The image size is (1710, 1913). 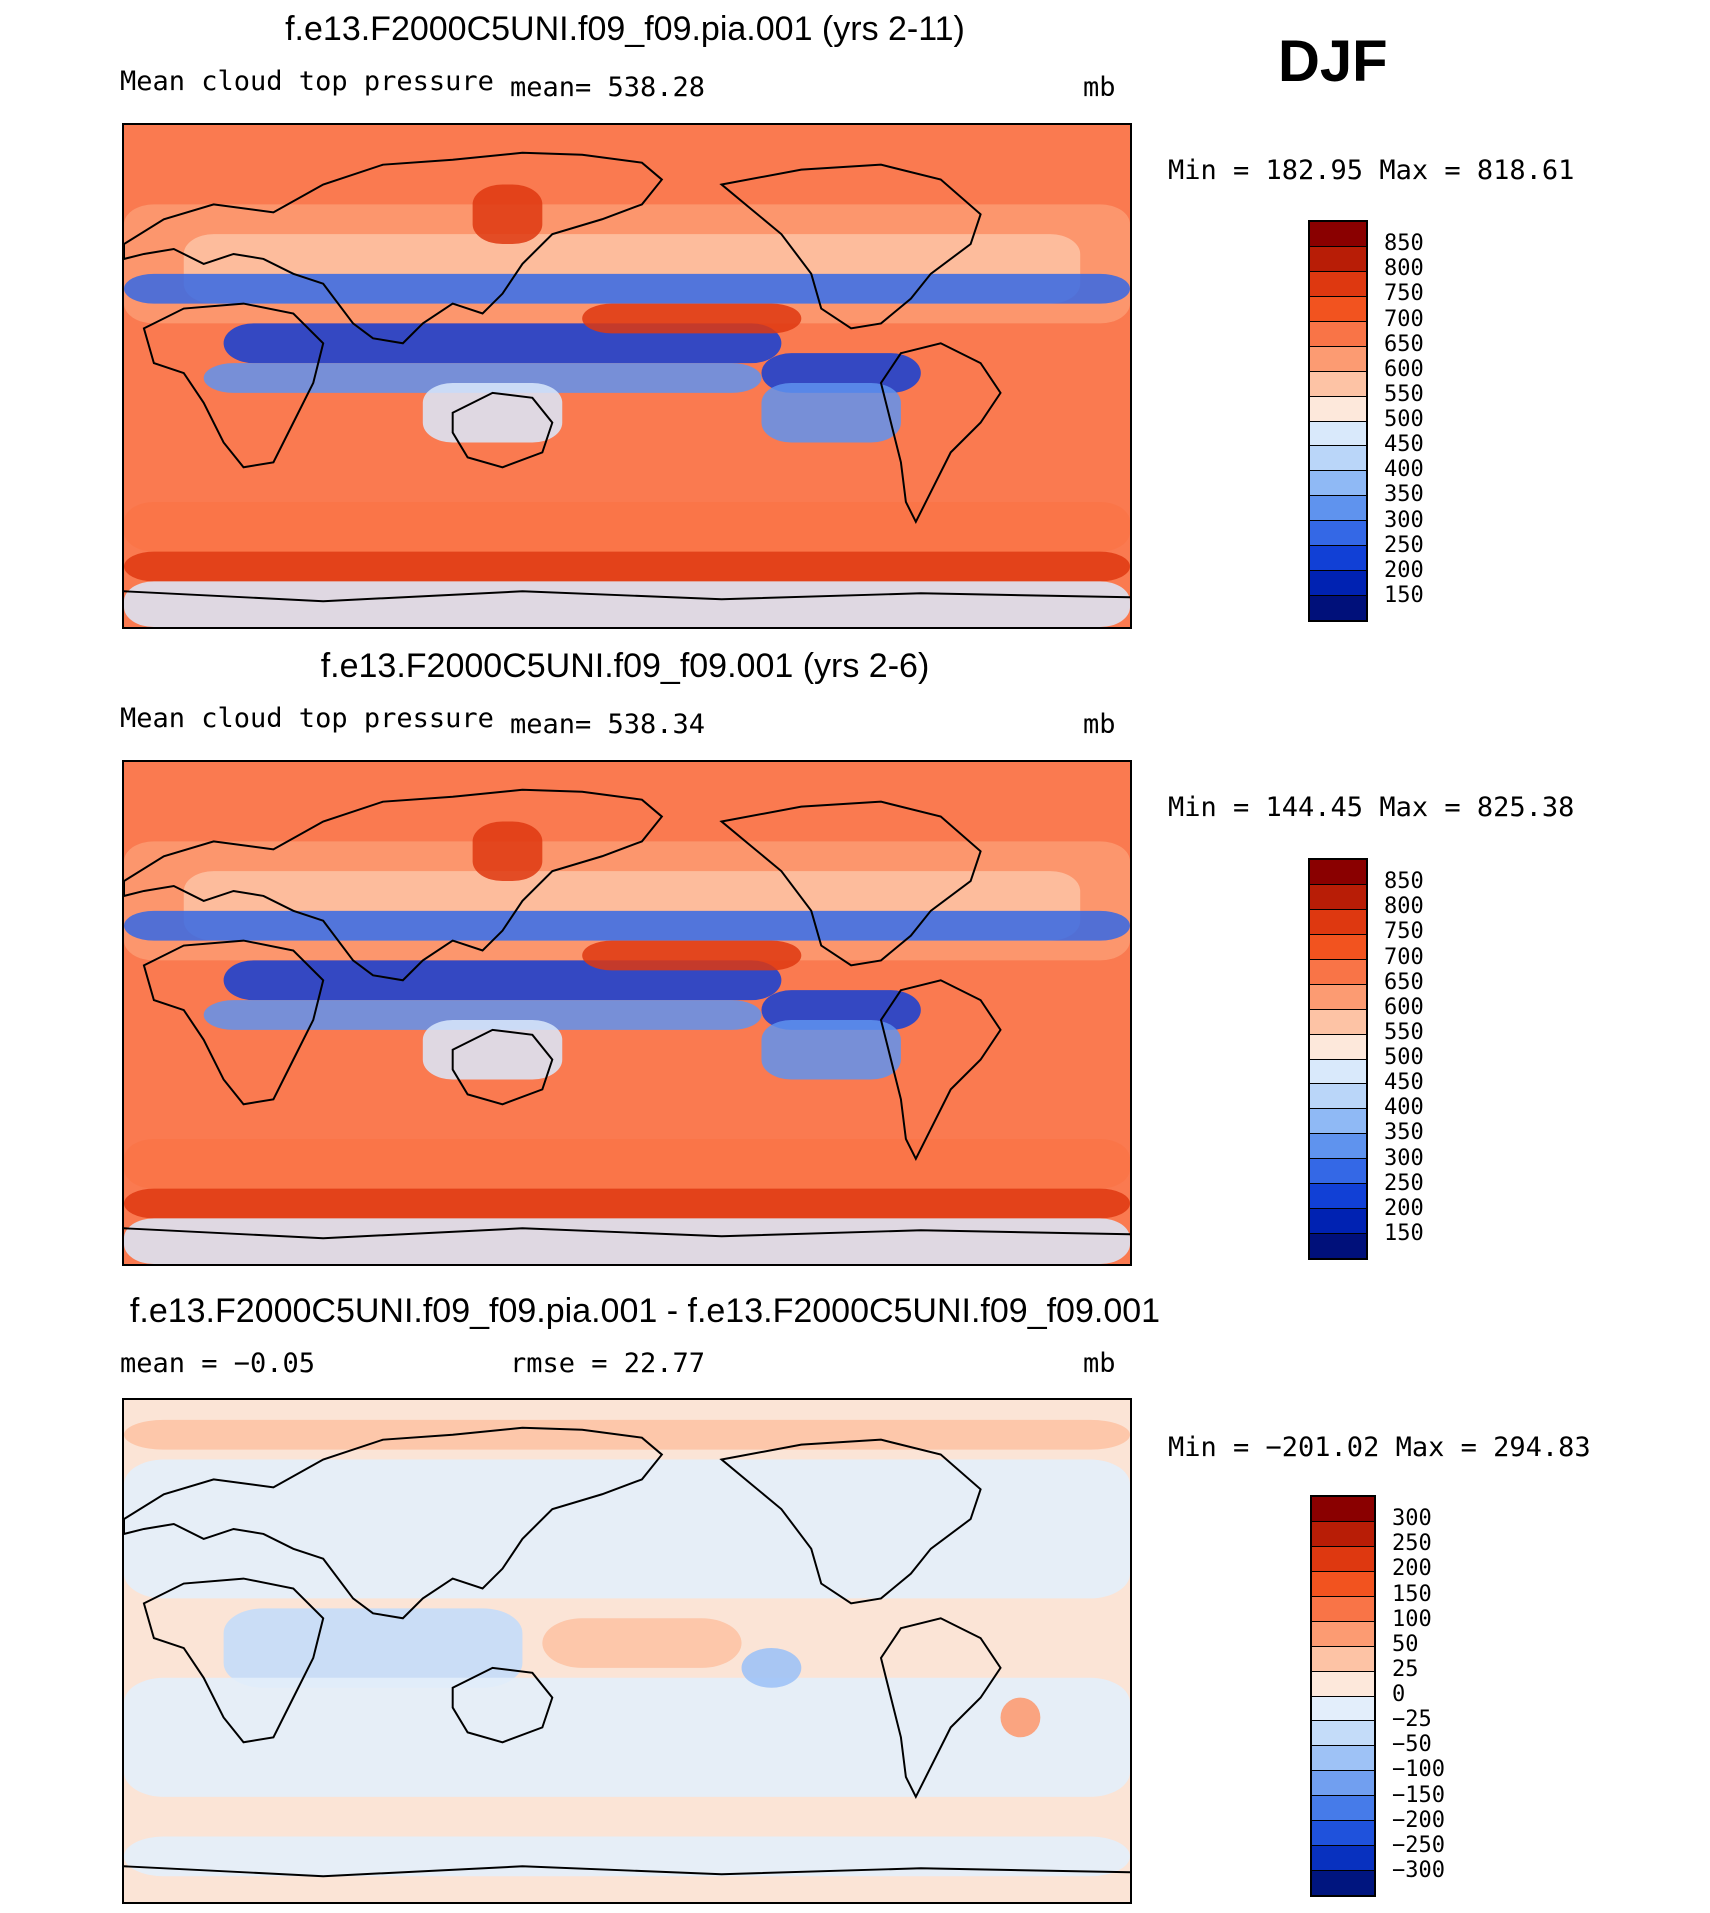 I want to click on panel-2-colorbar, so click(x=1338, y=1059).